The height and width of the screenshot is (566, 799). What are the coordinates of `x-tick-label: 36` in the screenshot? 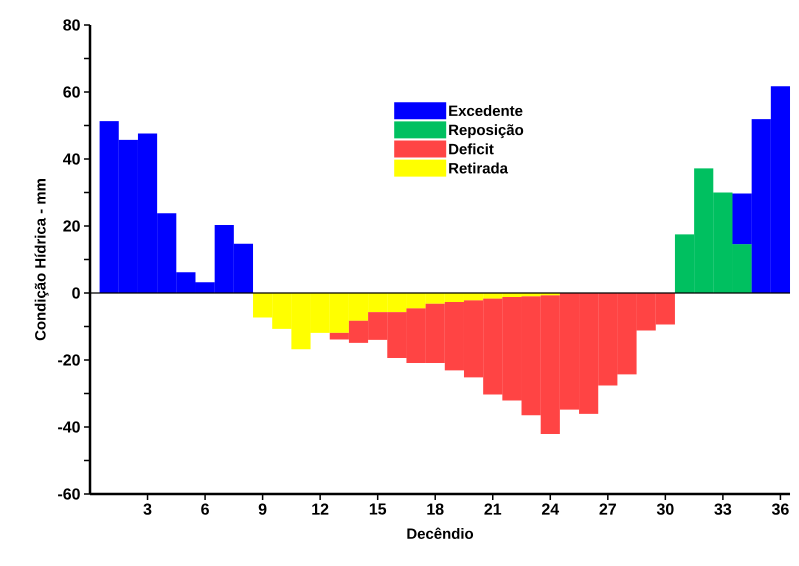 It's located at (780, 509).